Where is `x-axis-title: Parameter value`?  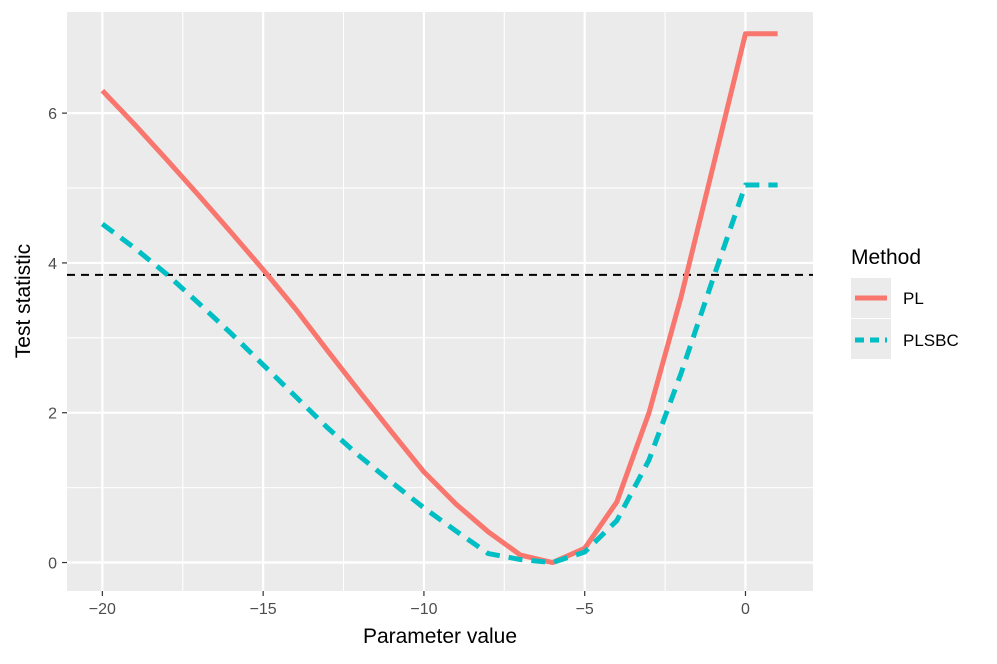
x-axis-title: Parameter value is located at coordinates (440, 636).